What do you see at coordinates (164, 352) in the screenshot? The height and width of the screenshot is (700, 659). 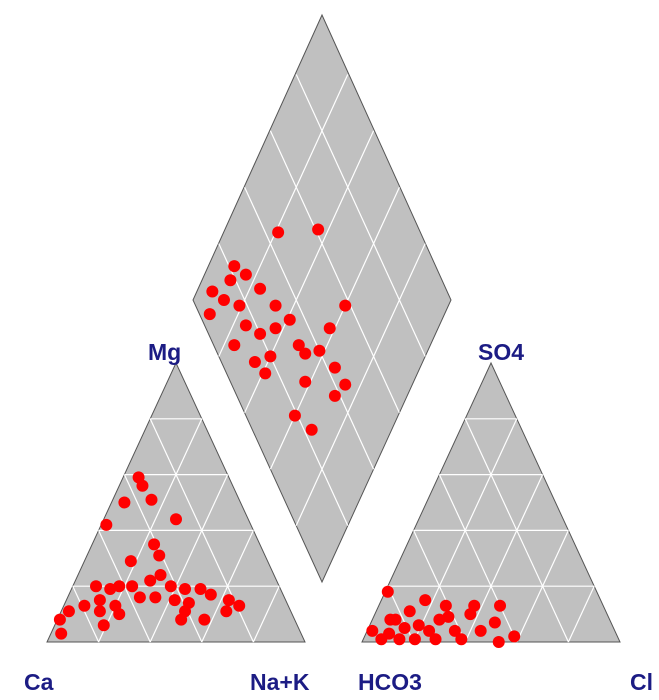 I see `axis-label: Mg` at bounding box center [164, 352].